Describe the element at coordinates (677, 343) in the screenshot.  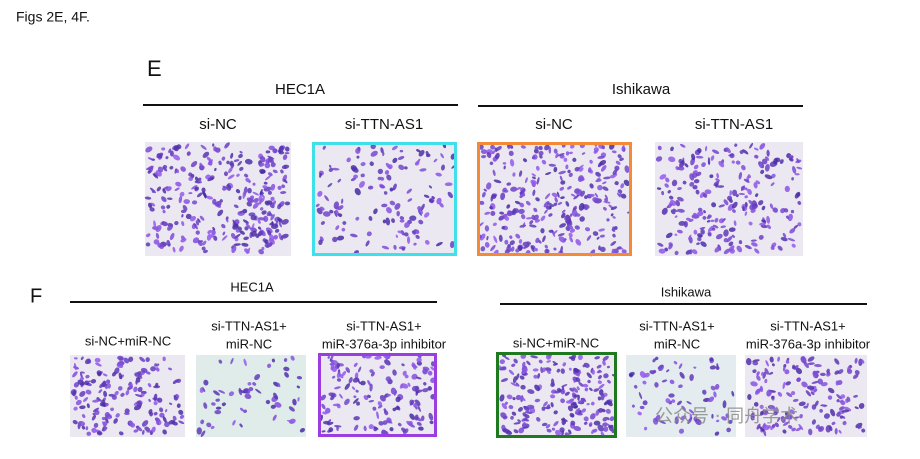
I see `column-label: miR-NC` at that location.